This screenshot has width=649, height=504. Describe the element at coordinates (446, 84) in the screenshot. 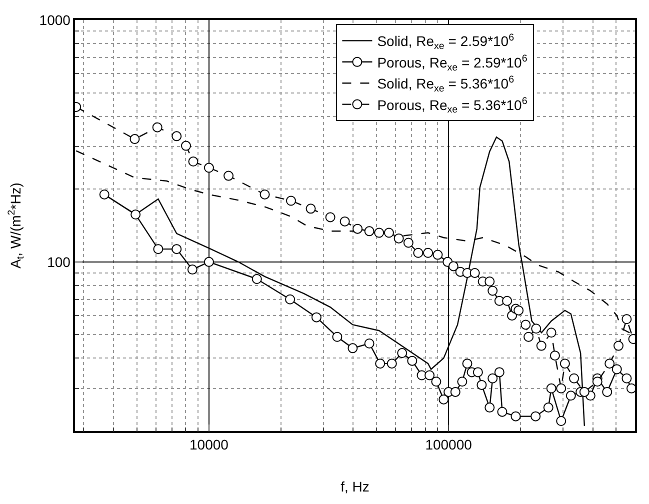

I see `legend-label: Solid, Re$_{xe}$ = 5.36*10$^{6}$` at that location.